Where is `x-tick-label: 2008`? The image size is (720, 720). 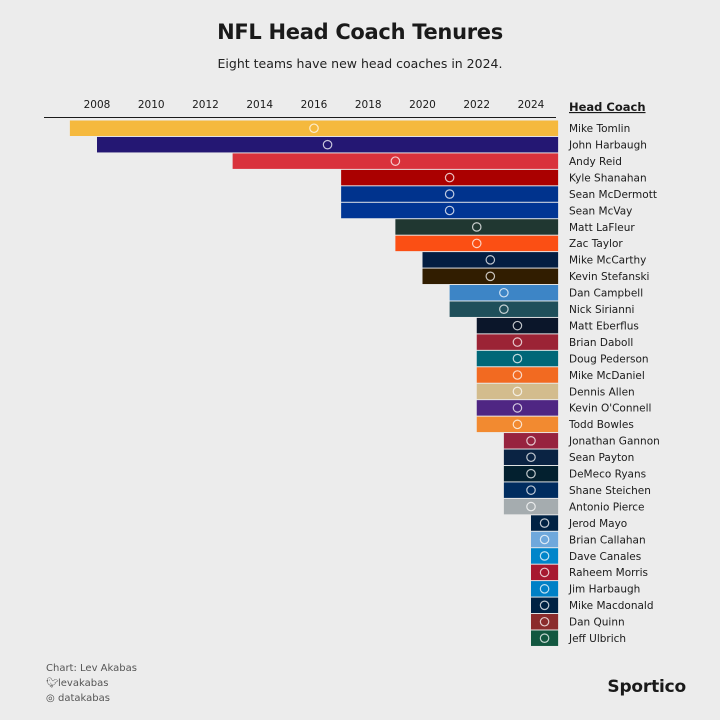 x-tick-label: 2008 is located at coordinates (97, 105).